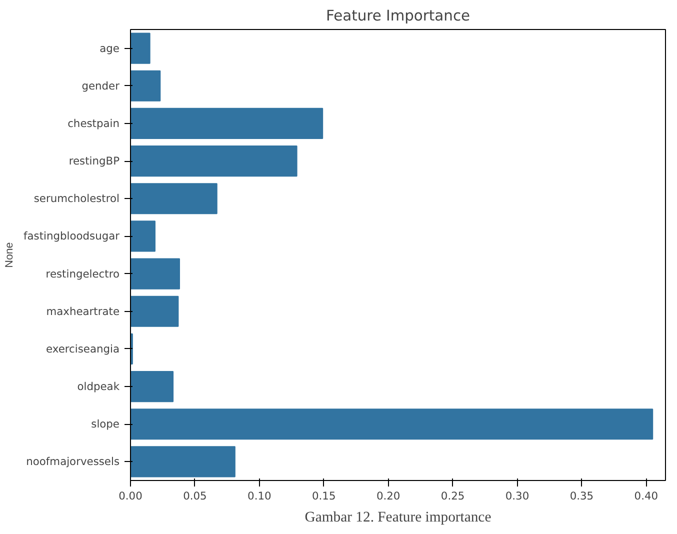 Image resolution: width=677 pixels, height=534 pixels. Describe the element at coordinates (452, 496) in the screenshot. I see `x-tick-label: 0.25` at that location.